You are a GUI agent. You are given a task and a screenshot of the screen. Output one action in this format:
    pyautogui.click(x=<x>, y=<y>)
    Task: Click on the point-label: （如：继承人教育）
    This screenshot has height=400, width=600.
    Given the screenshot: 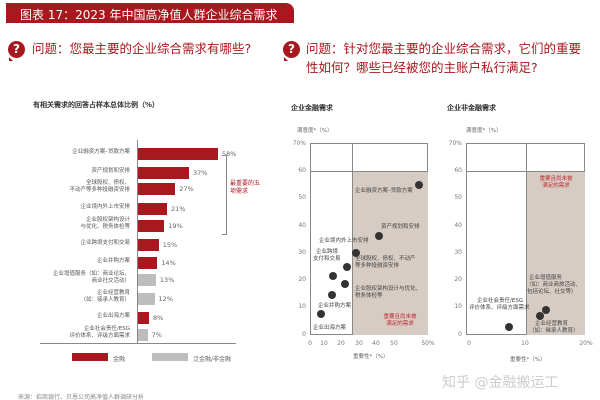 What is the action you would take?
    pyautogui.click(x=554, y=331)
    